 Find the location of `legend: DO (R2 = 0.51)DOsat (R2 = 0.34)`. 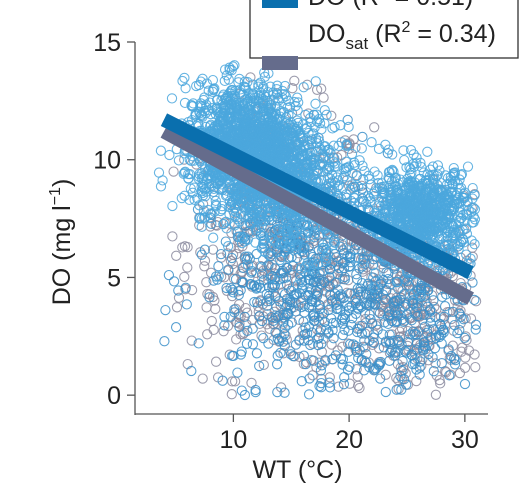

legend: DO (R2 = 0.51)DOsat (R2 = 0.34) is located at coordinates (384, 35).